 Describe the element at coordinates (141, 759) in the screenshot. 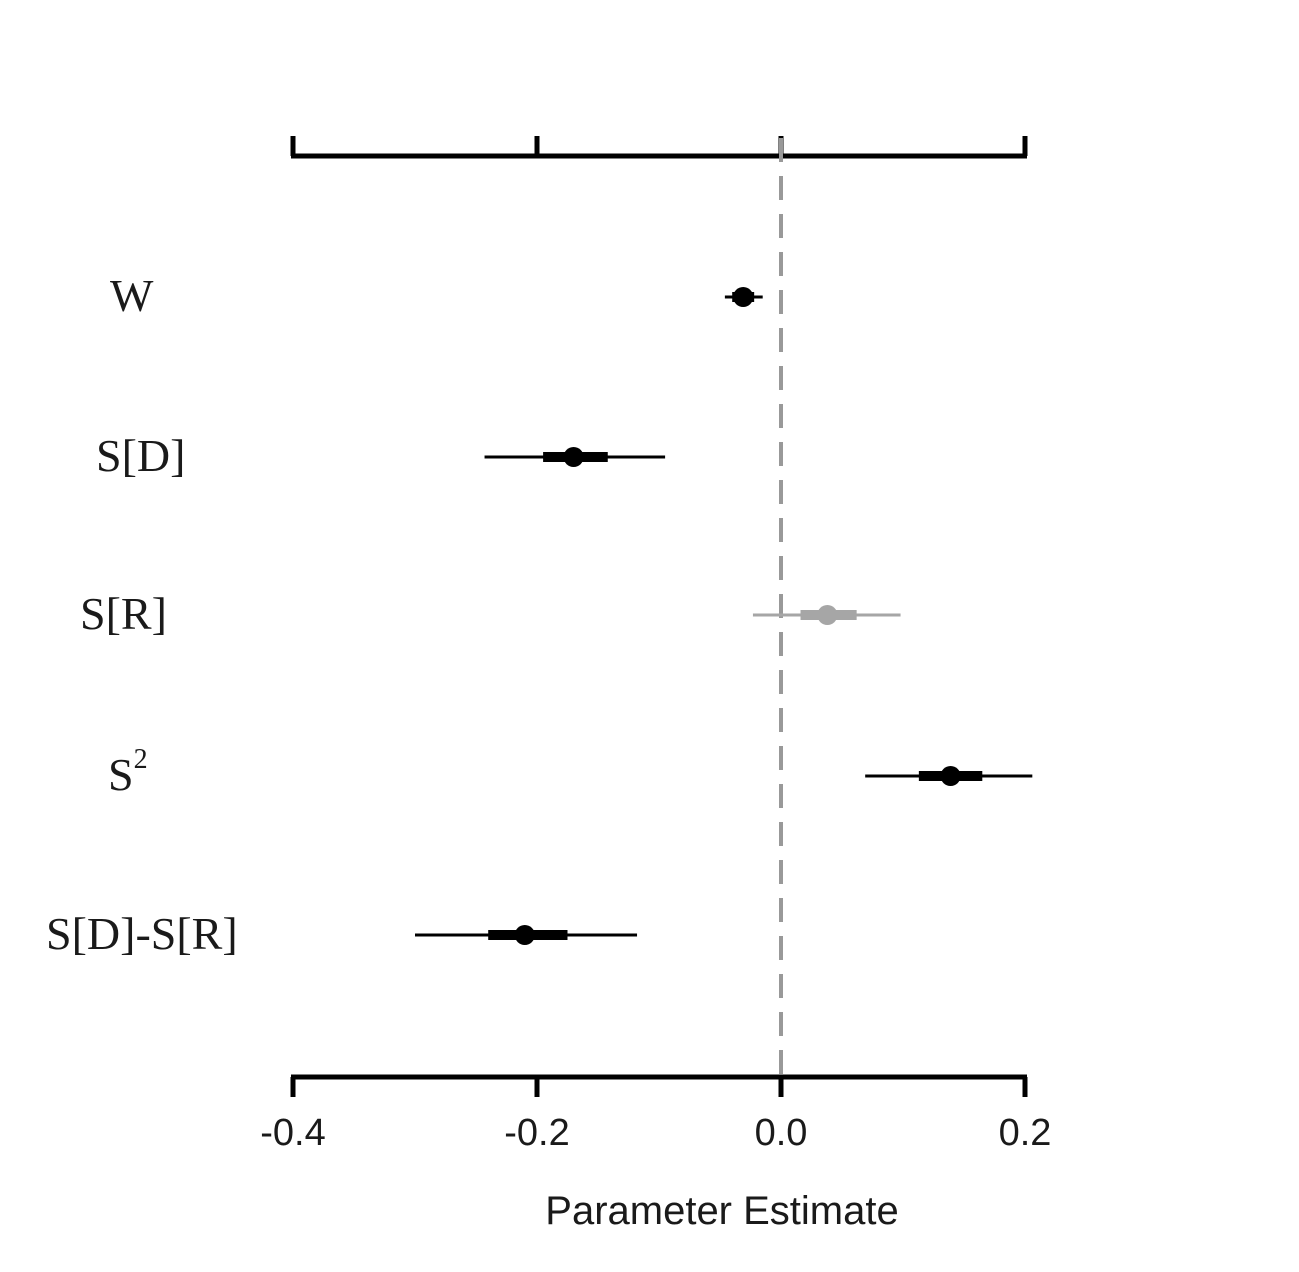

I see `row-label-superscript: 2` at that location.